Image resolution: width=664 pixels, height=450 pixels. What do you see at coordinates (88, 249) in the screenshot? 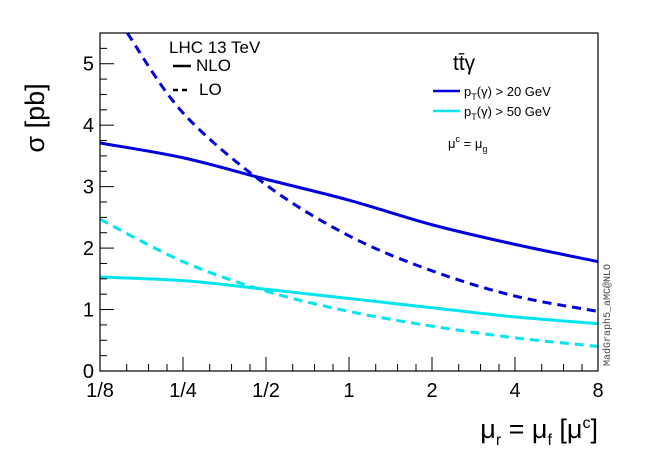
I see `y-tick-label: 2` at bounding box center [88, 249].